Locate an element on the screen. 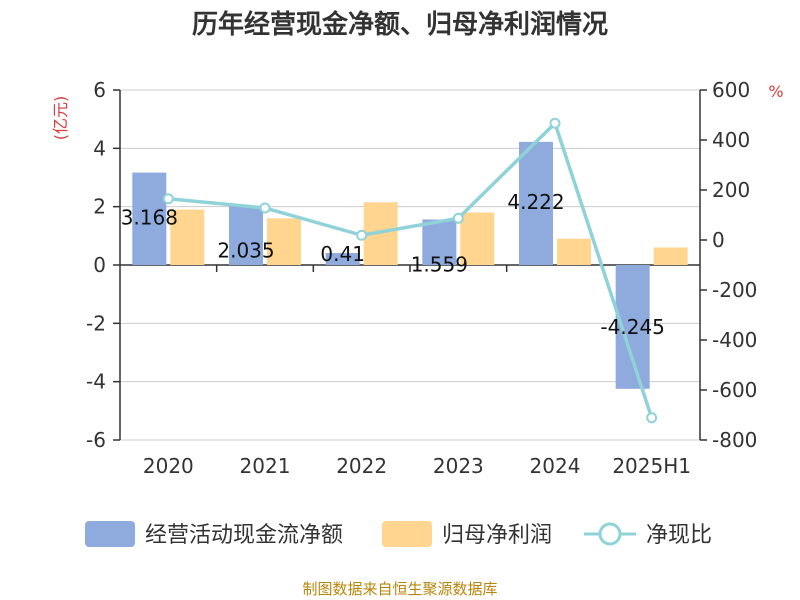 The height and width of the screenshot is (600, 800). right-tick-label: -800 is located at coordinates (734, 440).